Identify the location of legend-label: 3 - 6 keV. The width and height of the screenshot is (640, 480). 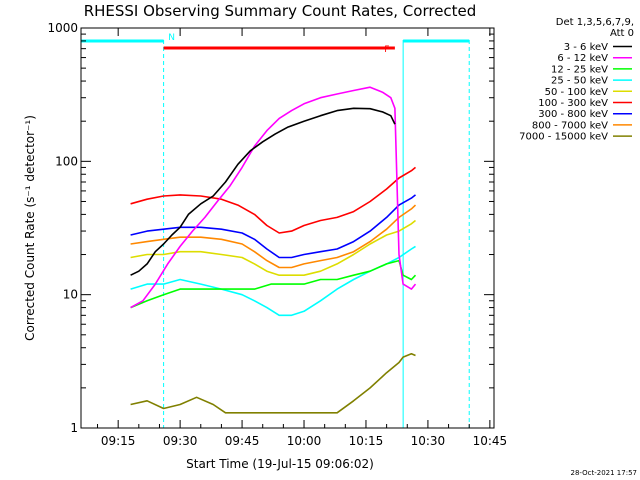
(586, 47).